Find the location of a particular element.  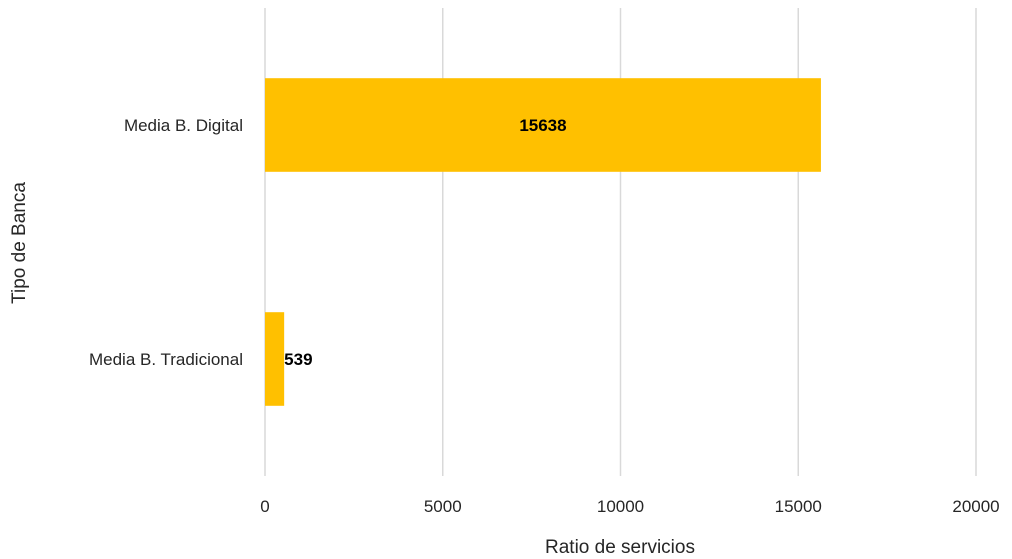

category-label-1: Media B. Digital is located at coordinates (183, 125).